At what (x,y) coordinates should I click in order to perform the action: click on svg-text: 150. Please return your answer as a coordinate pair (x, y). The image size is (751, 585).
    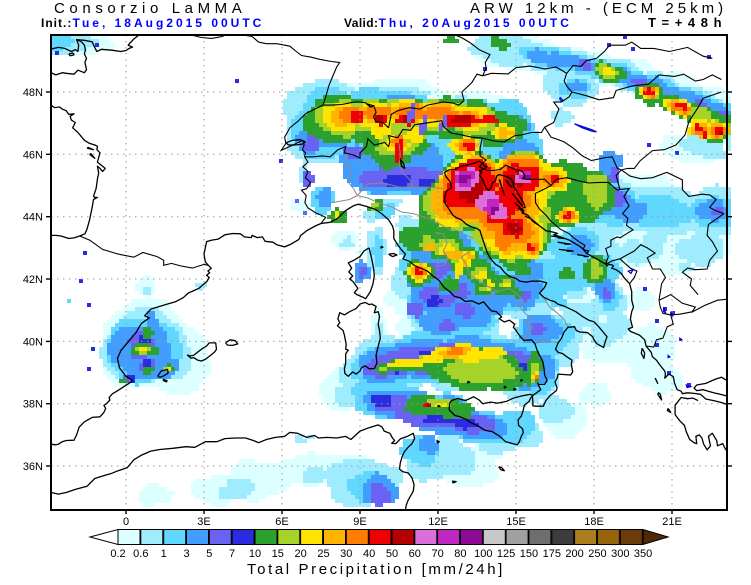
    Looking at the image, I should click on (529, 554).